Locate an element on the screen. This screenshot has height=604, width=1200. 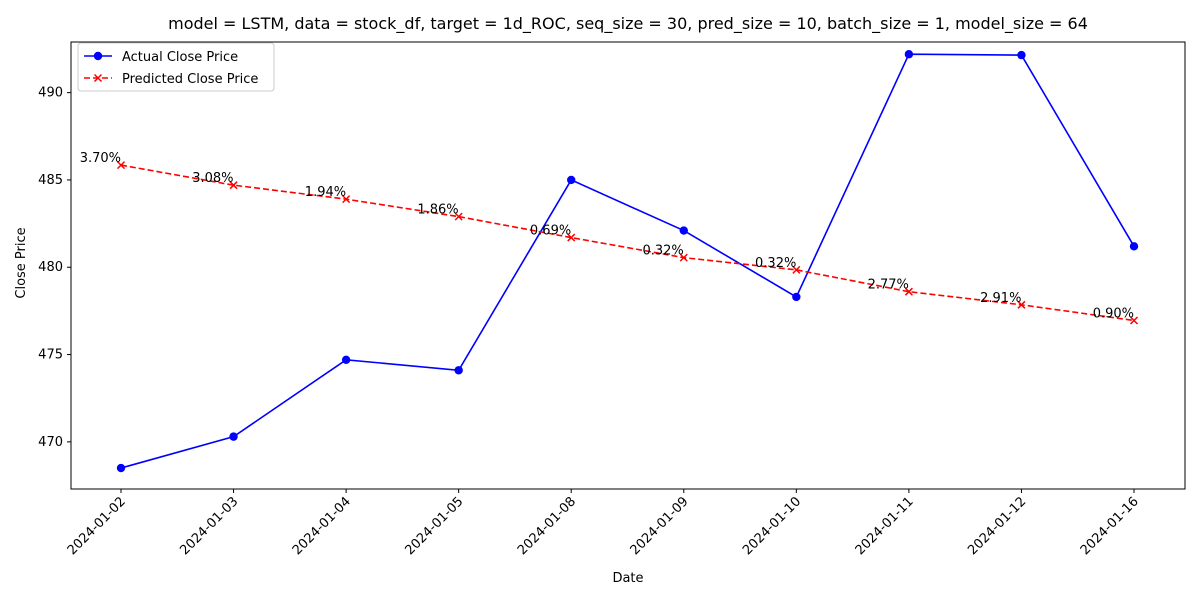
y-tick-label: 475 is located at coordinates (50, 355).